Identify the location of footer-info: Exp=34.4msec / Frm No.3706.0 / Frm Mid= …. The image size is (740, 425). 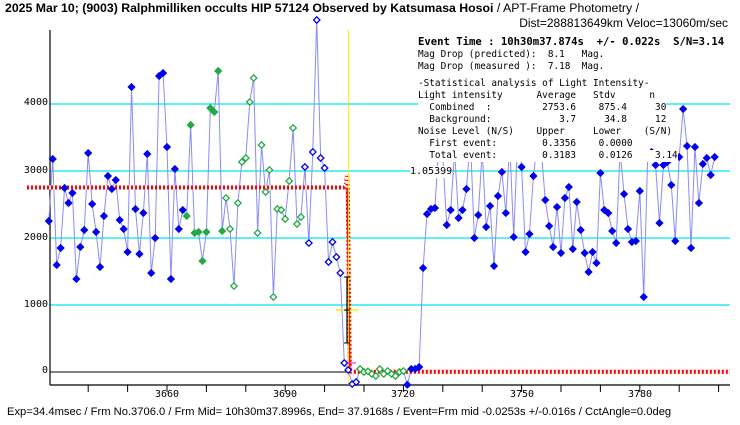
(339, 412).